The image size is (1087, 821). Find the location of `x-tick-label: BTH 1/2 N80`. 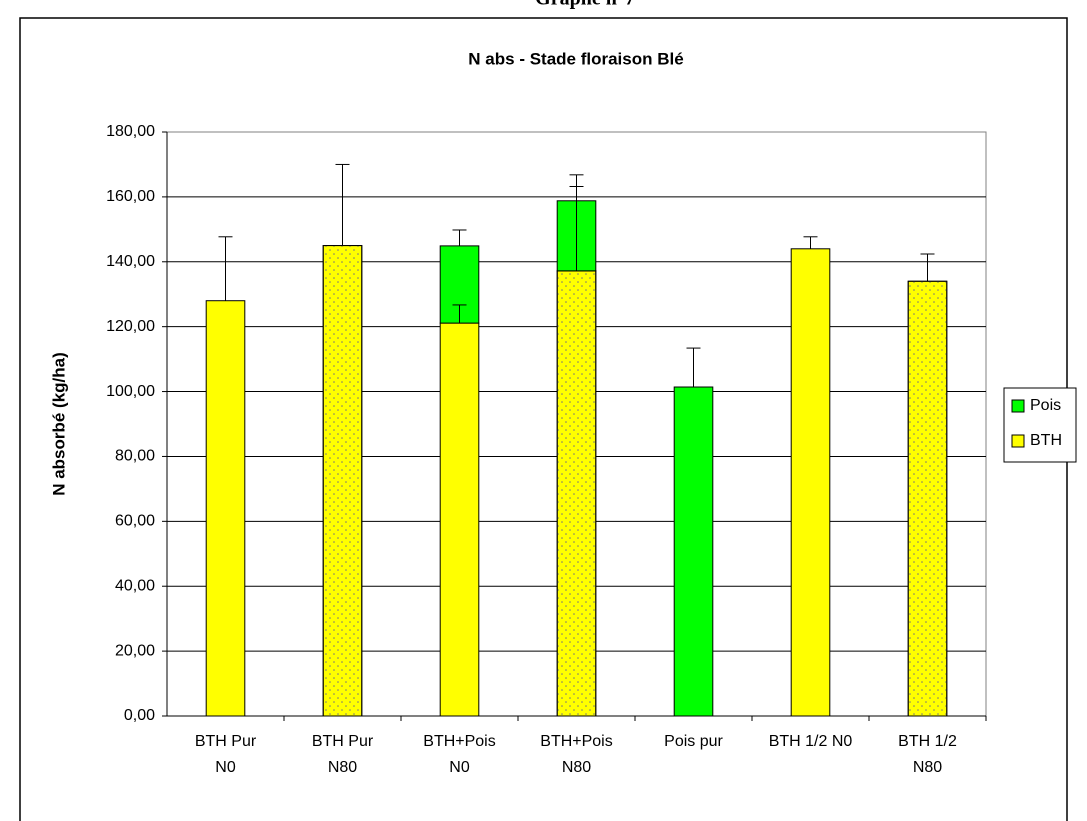

x-tick-label: BTH 1/2 N80 is located at coordinates (927, 754).